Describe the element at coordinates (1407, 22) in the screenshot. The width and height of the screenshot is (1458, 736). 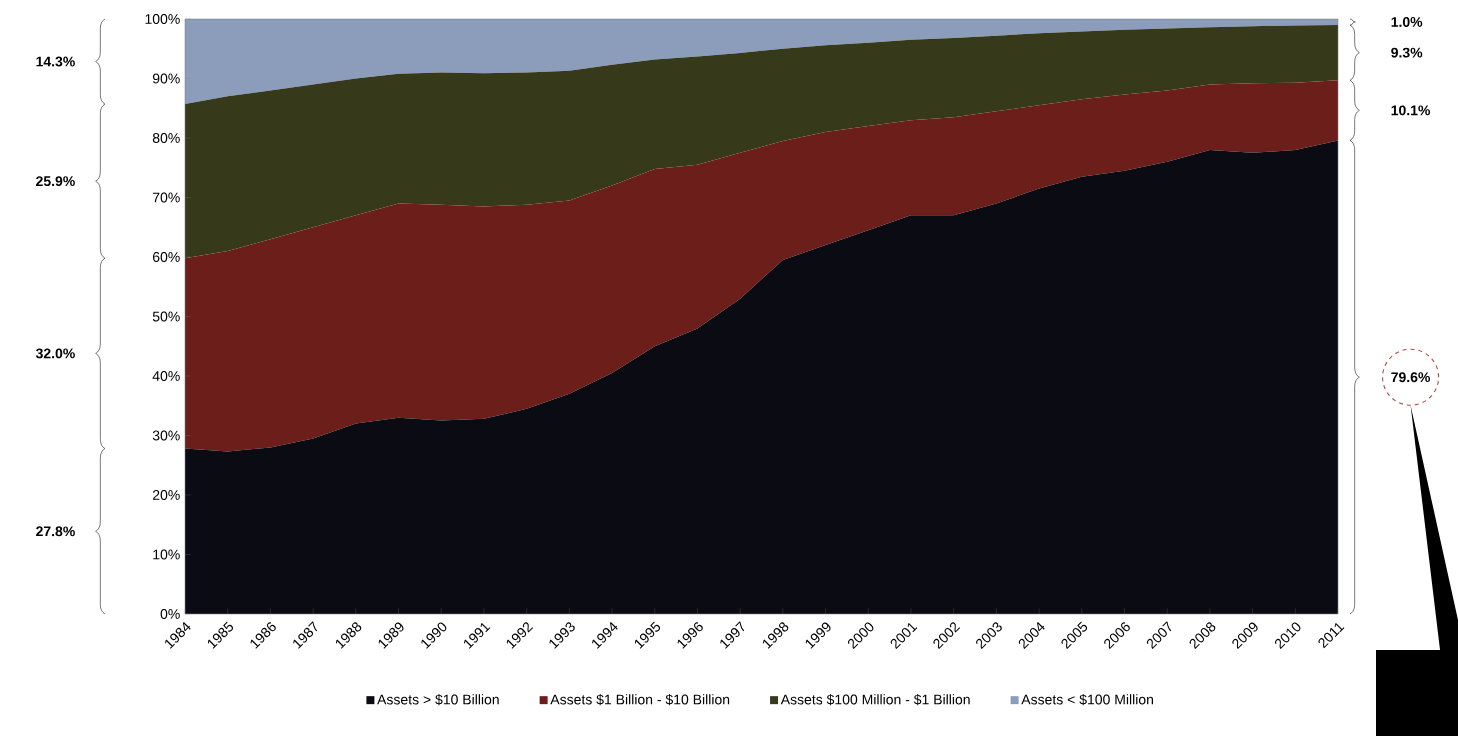
I see `text: 1.0%` at that location.